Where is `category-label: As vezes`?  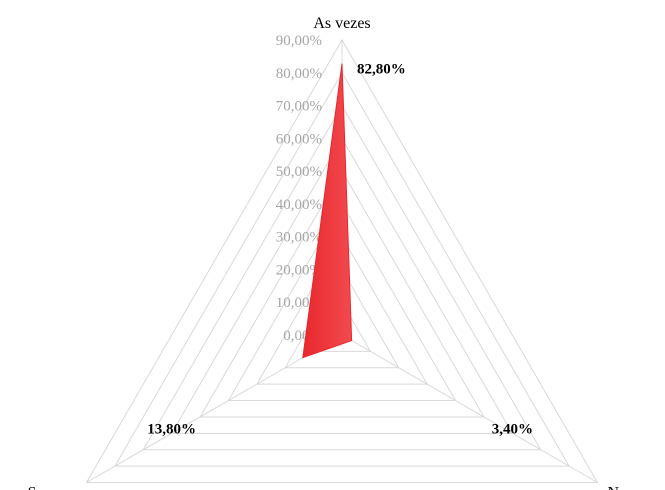
category-label: As vezes is located at coordinates (341, 23).